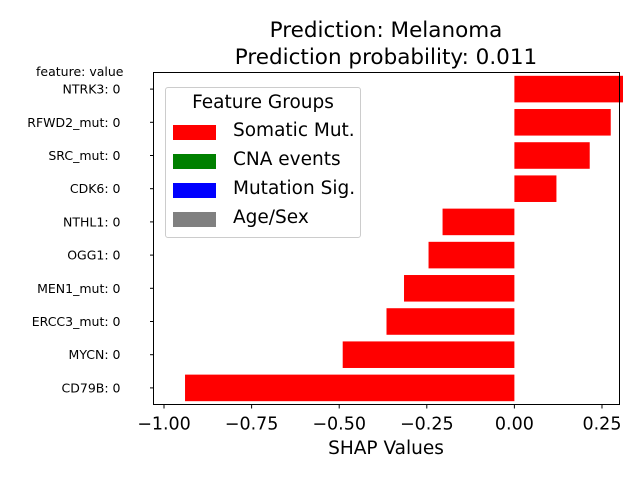  What do you see at coordinates (601, 425) in the screenshot?
I see `x-tick-label: 0.25` at bounding box center [601, 425].